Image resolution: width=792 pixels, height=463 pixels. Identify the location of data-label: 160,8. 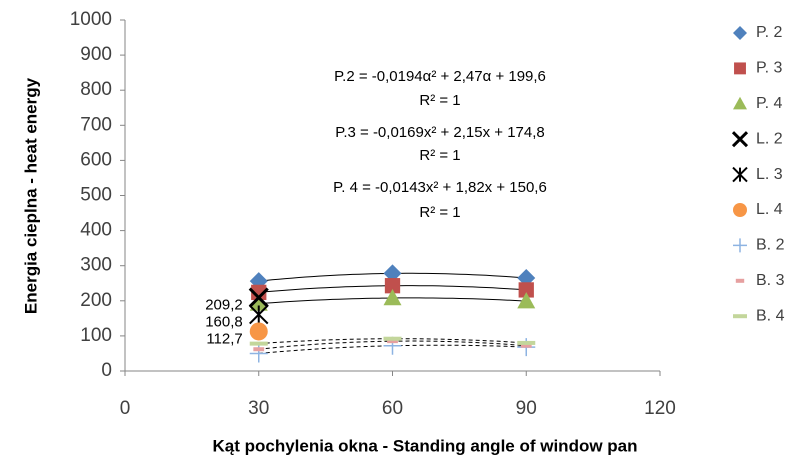
(224, 322).